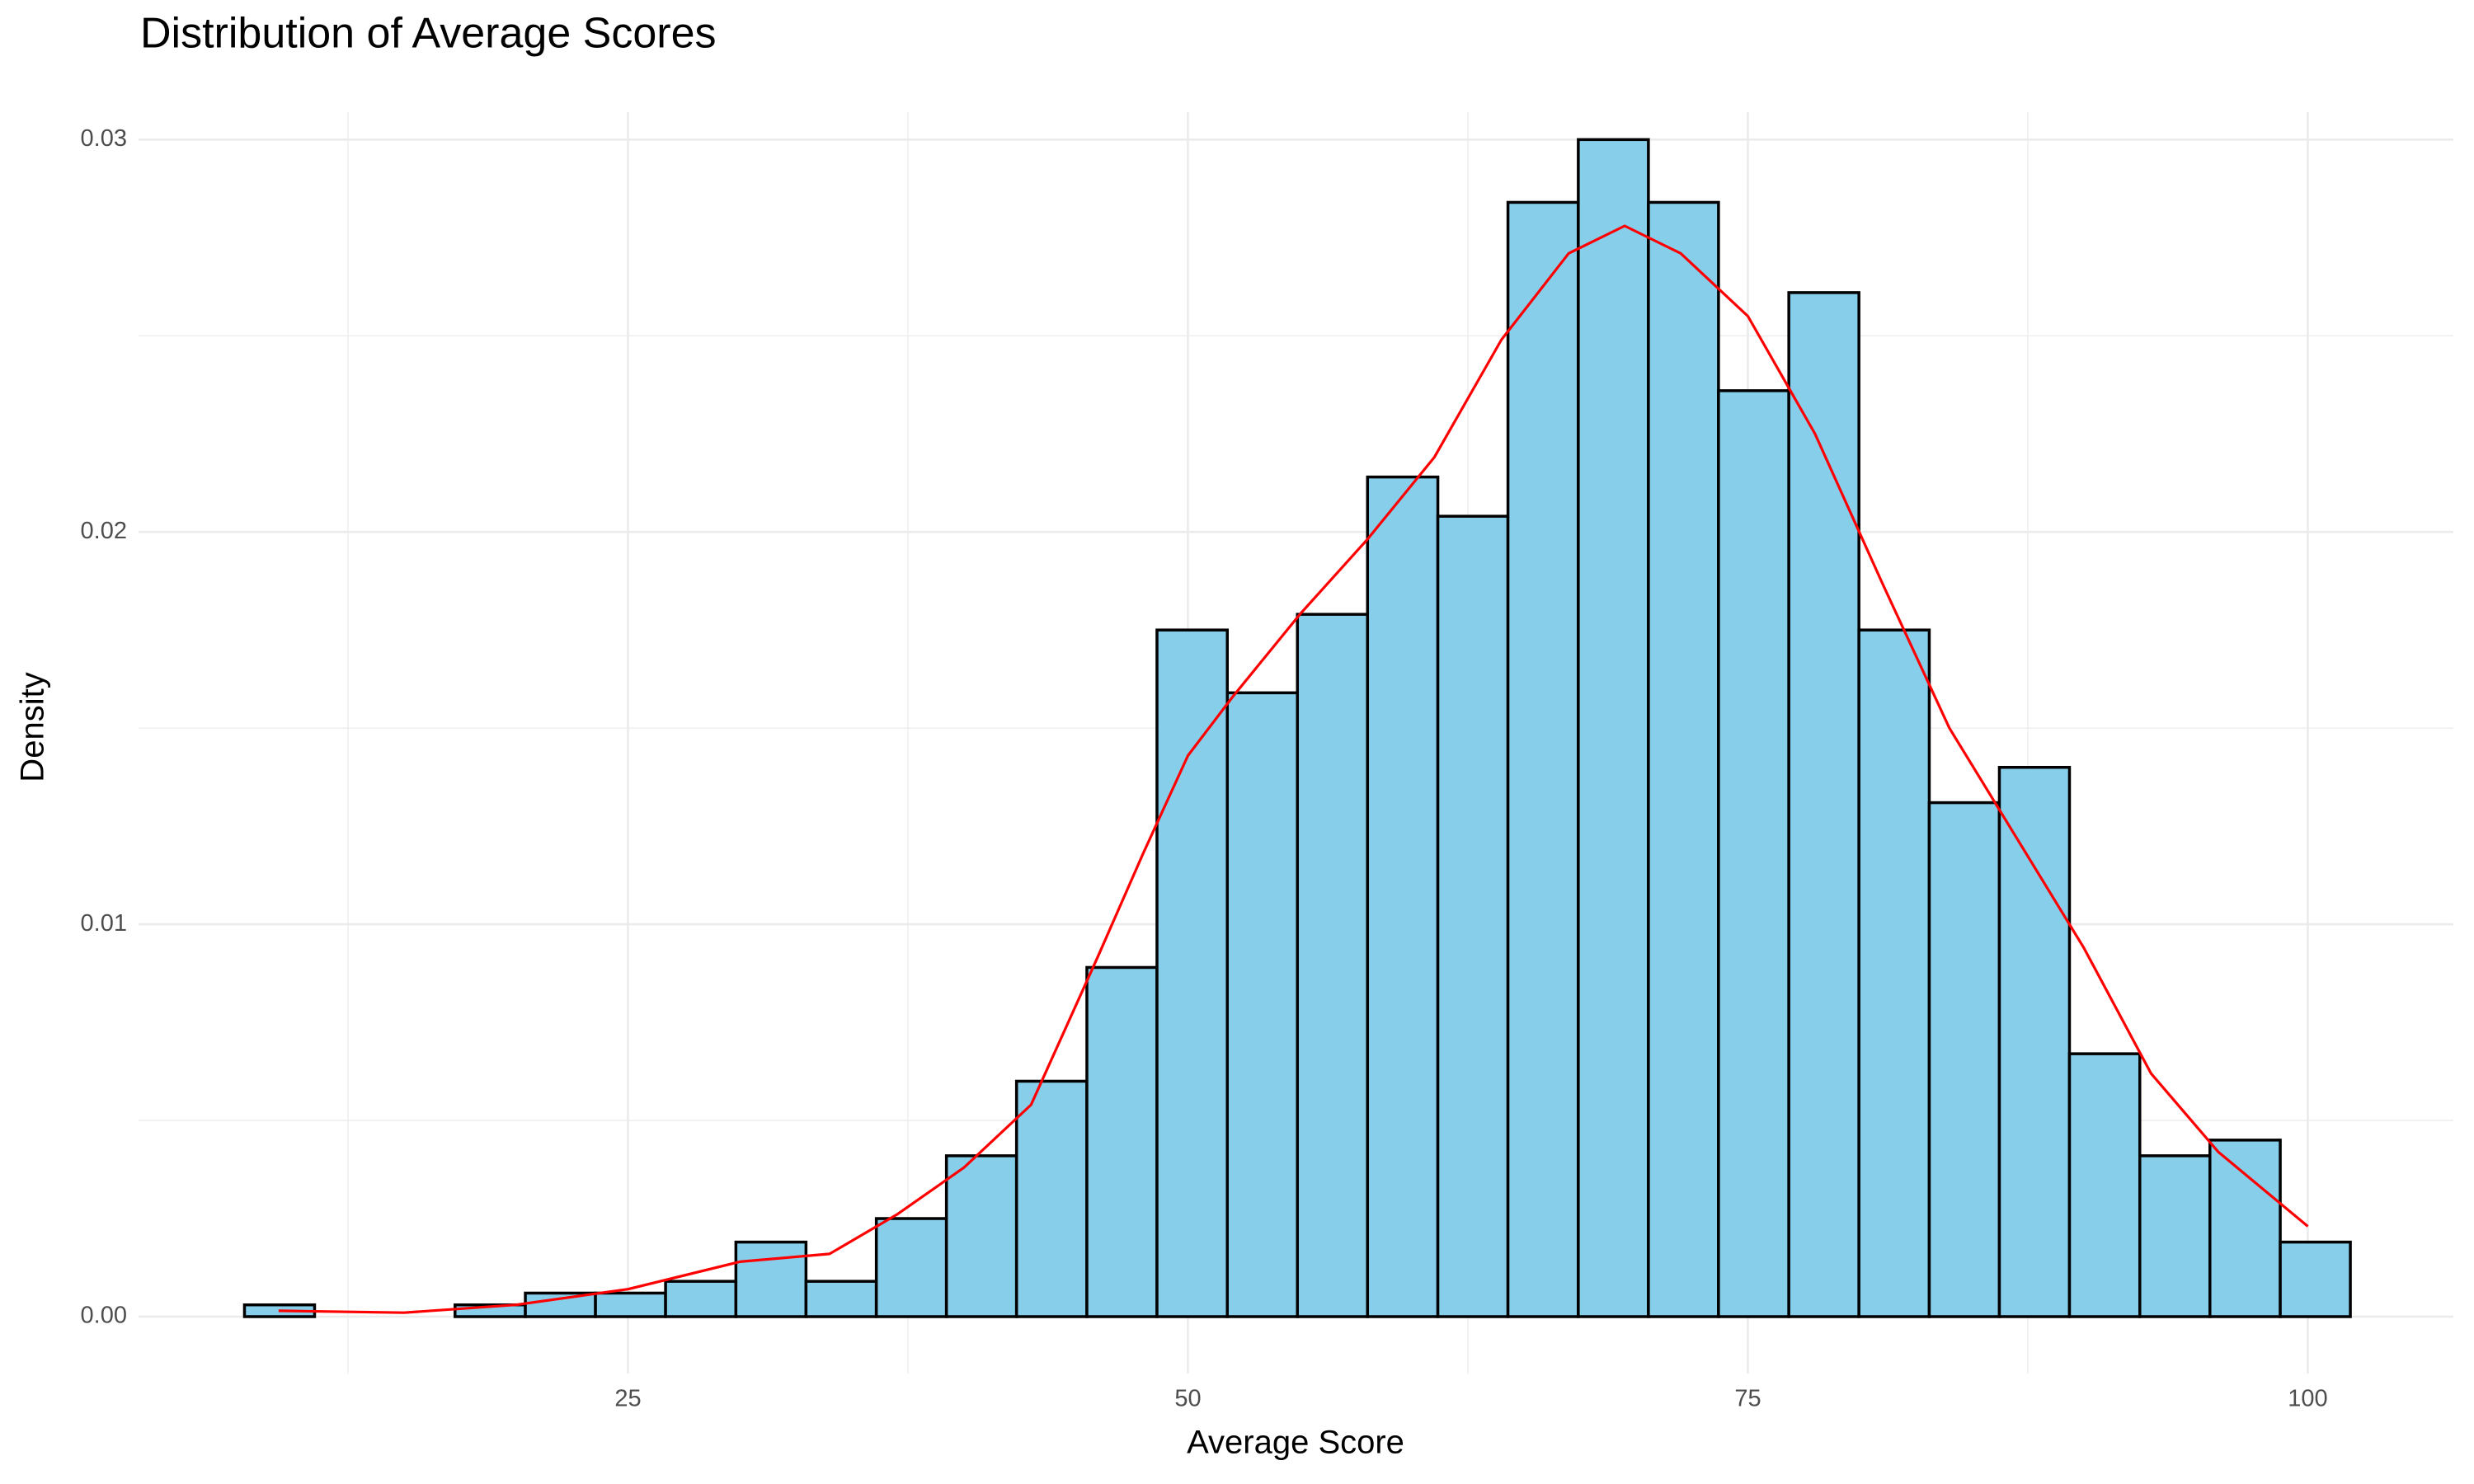 This screenshot has height=1484, width=2474. What do you see at coordinates (104, 531) in the screenshot?
I see `y-tick-label: 0.02` at bounding box center [104, 531].